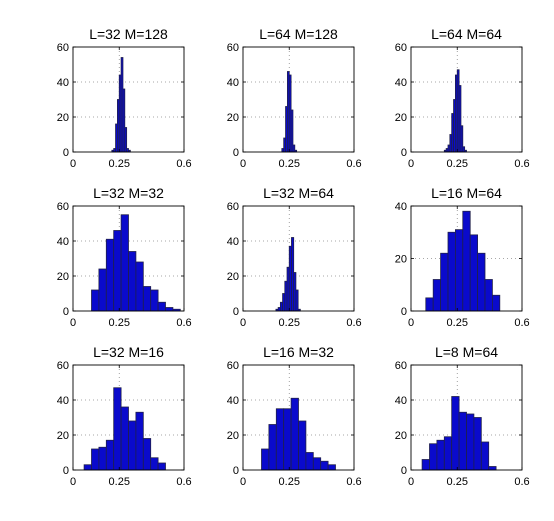 The width and height of the screenshot is (554, 521). Describe the element at coordinates (298, 193) in the screenshot. I see `chart-title: L=32 M=64` at that location.